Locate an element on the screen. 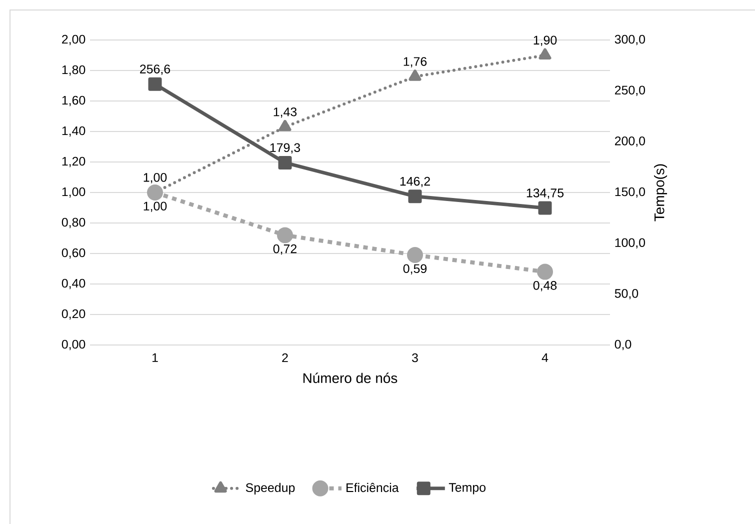 This screenshot has width=755, height=524. y-tick-label: 1,60 is located at coordinates (74, 101).